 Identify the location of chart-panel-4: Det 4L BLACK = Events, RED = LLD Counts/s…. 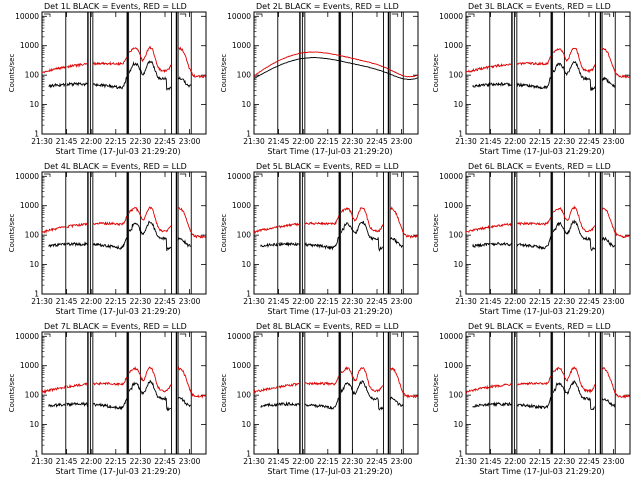
(107, 239).